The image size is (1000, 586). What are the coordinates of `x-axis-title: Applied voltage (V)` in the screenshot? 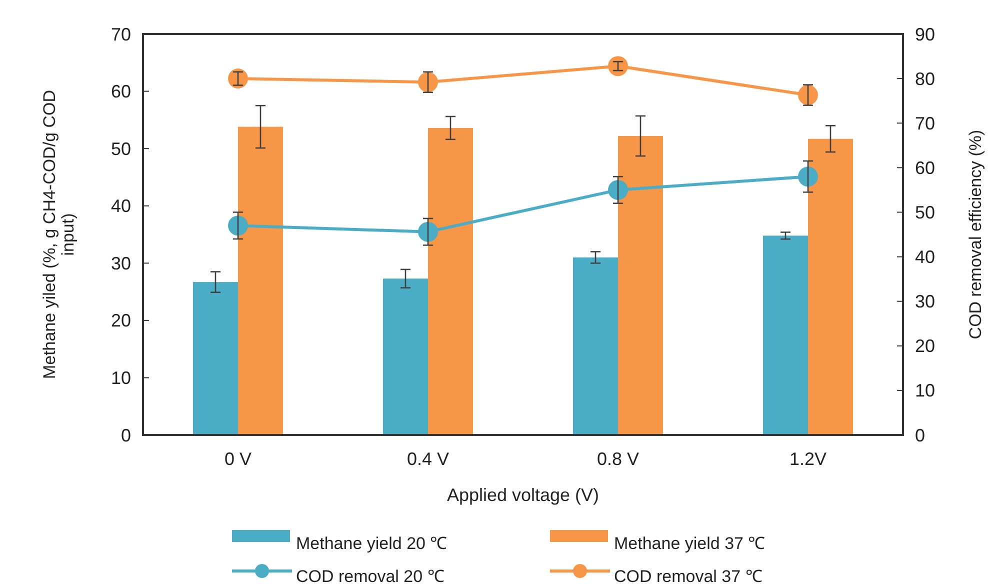 It's located at (523, 495).